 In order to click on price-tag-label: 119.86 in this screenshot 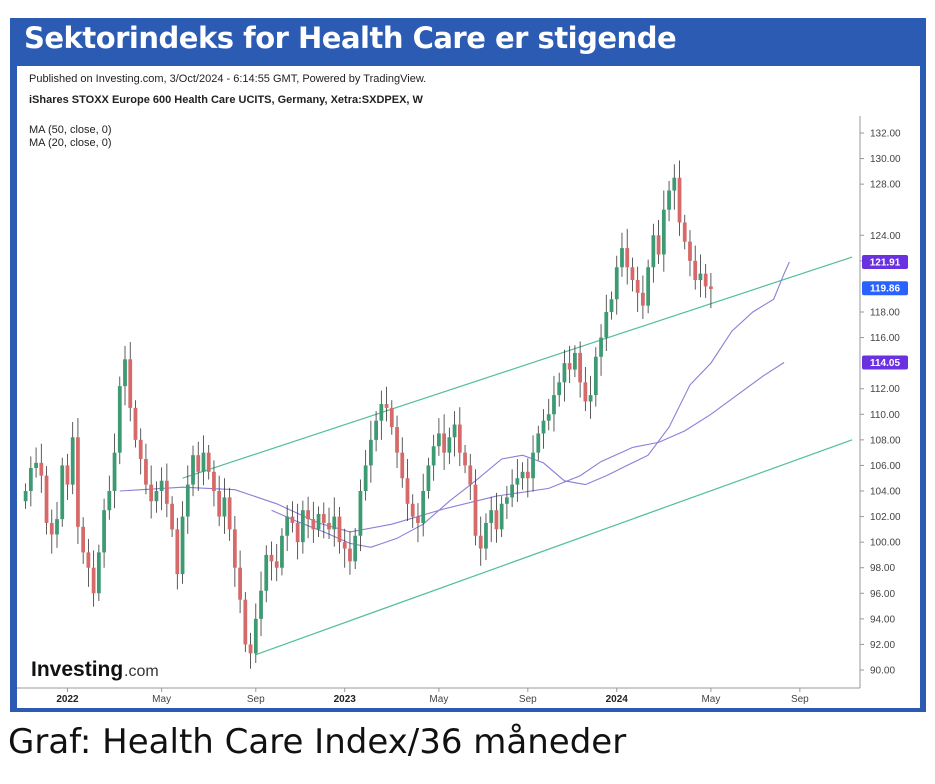, I will do `click(885, 289)`.